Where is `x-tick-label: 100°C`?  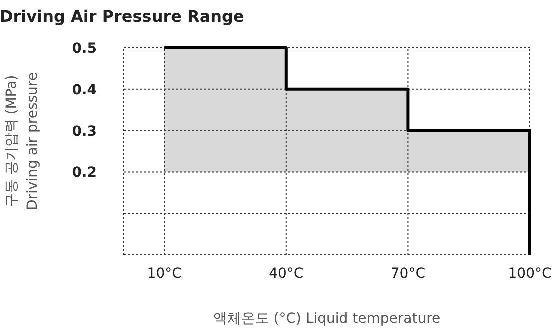
x-tick-label: 100°C is located at coordinates (530, 274).